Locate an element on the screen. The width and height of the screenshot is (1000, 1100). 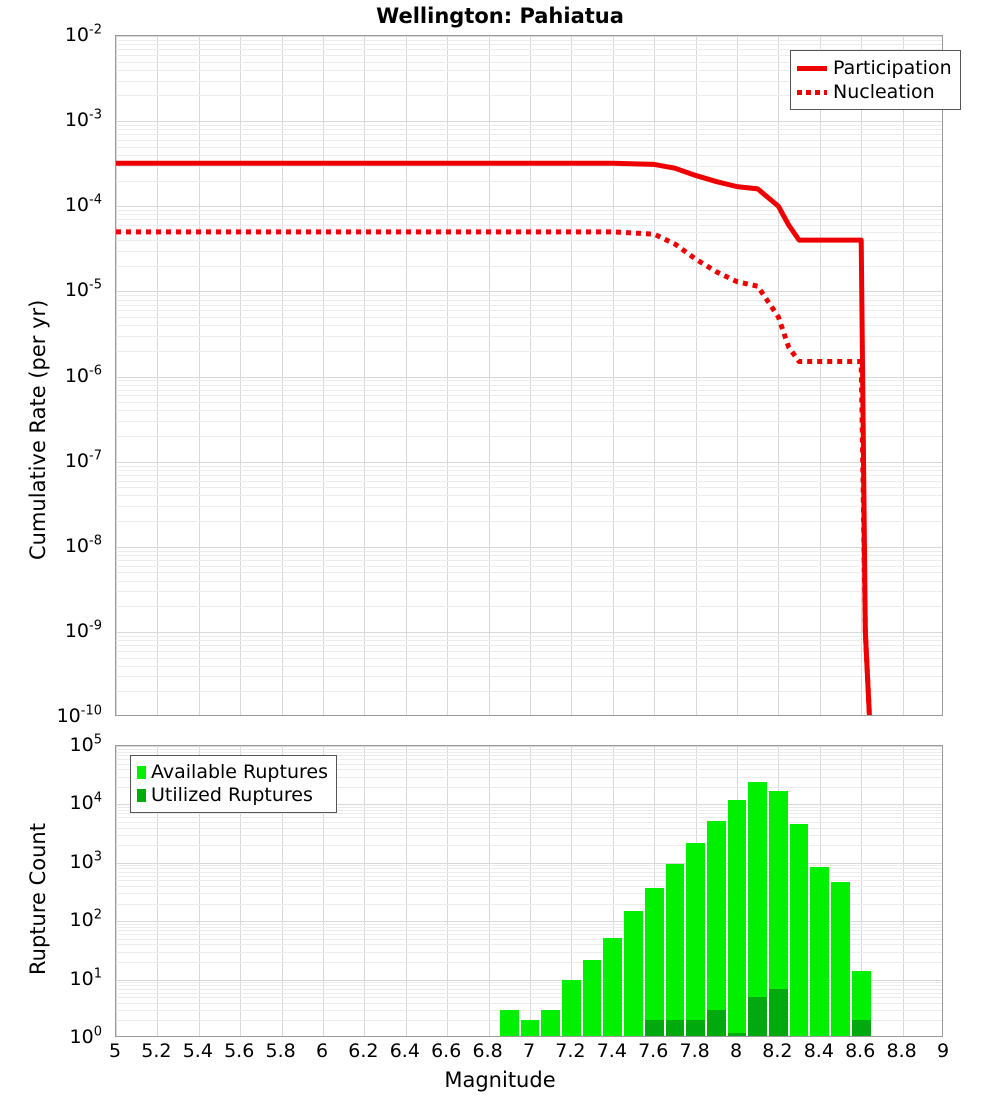
y-axis-tick-label: 10⁻⁵ is located at coordinates (83, 290).